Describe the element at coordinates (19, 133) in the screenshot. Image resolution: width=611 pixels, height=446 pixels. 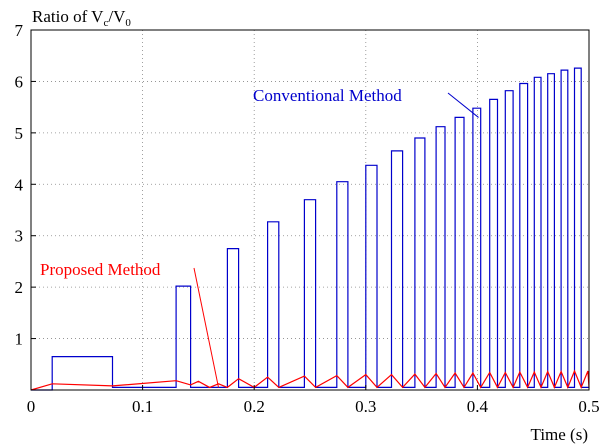
I see `y-tick-label: 5` at that location.